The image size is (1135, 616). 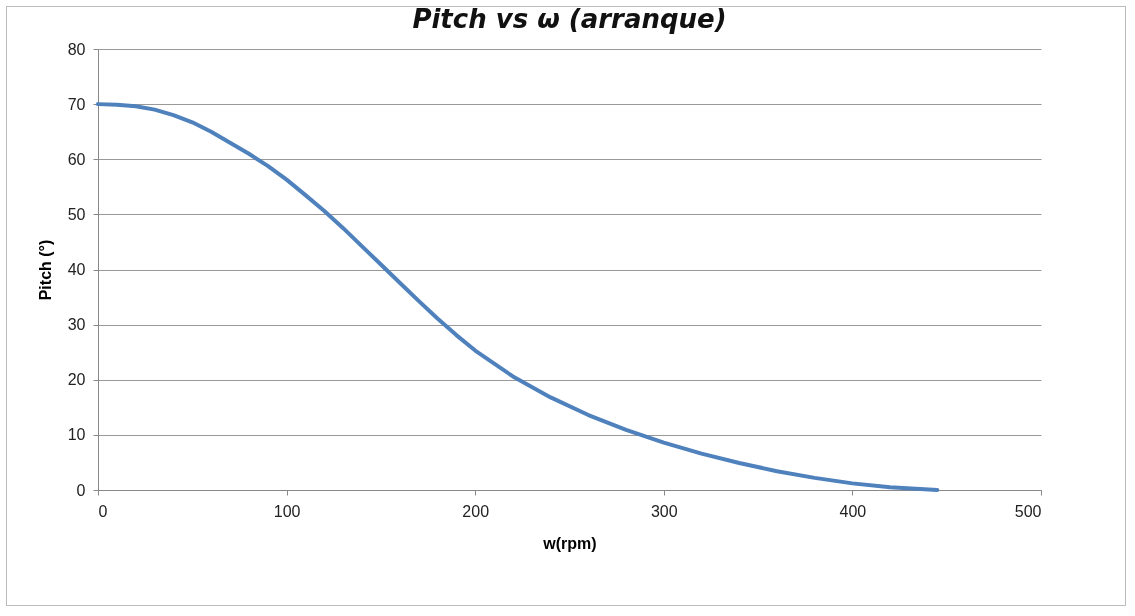 I want to click on y-tick-label: 50, so click(x=76, y=214).